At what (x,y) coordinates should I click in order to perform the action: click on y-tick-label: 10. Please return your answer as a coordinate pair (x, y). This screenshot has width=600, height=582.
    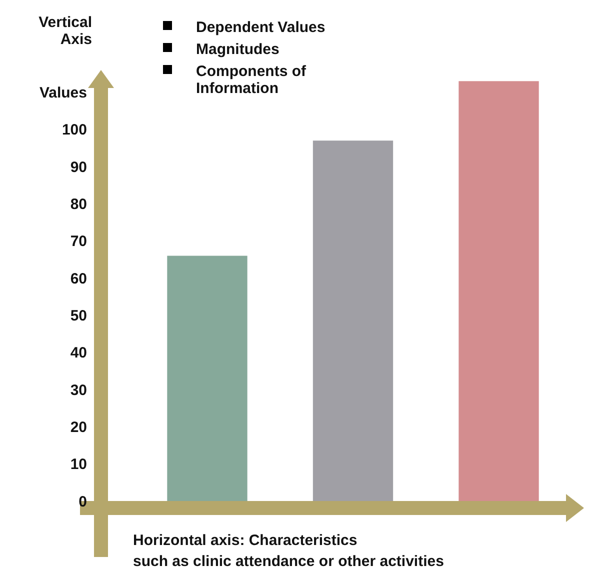
    Looking at the image, I should click on (78, 465).